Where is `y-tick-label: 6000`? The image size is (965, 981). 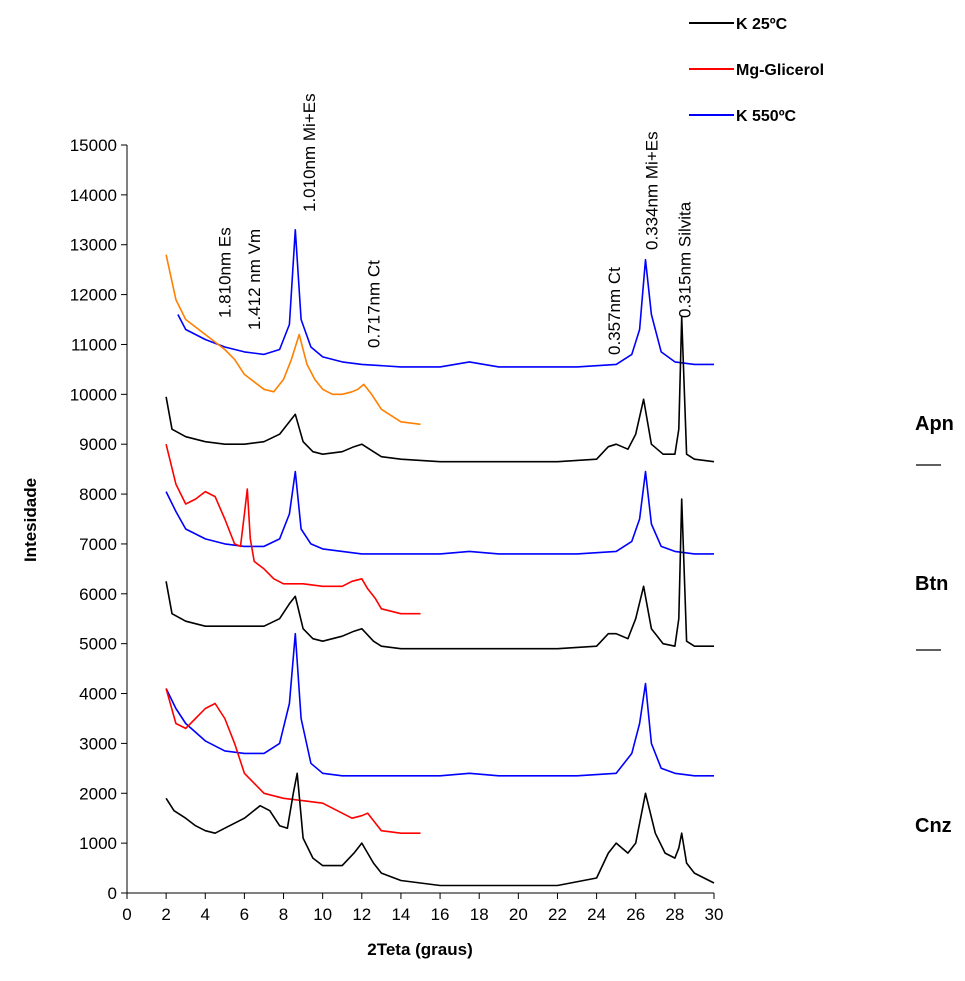
y-tick-label: 6000 is located at coordinates (98, 594).